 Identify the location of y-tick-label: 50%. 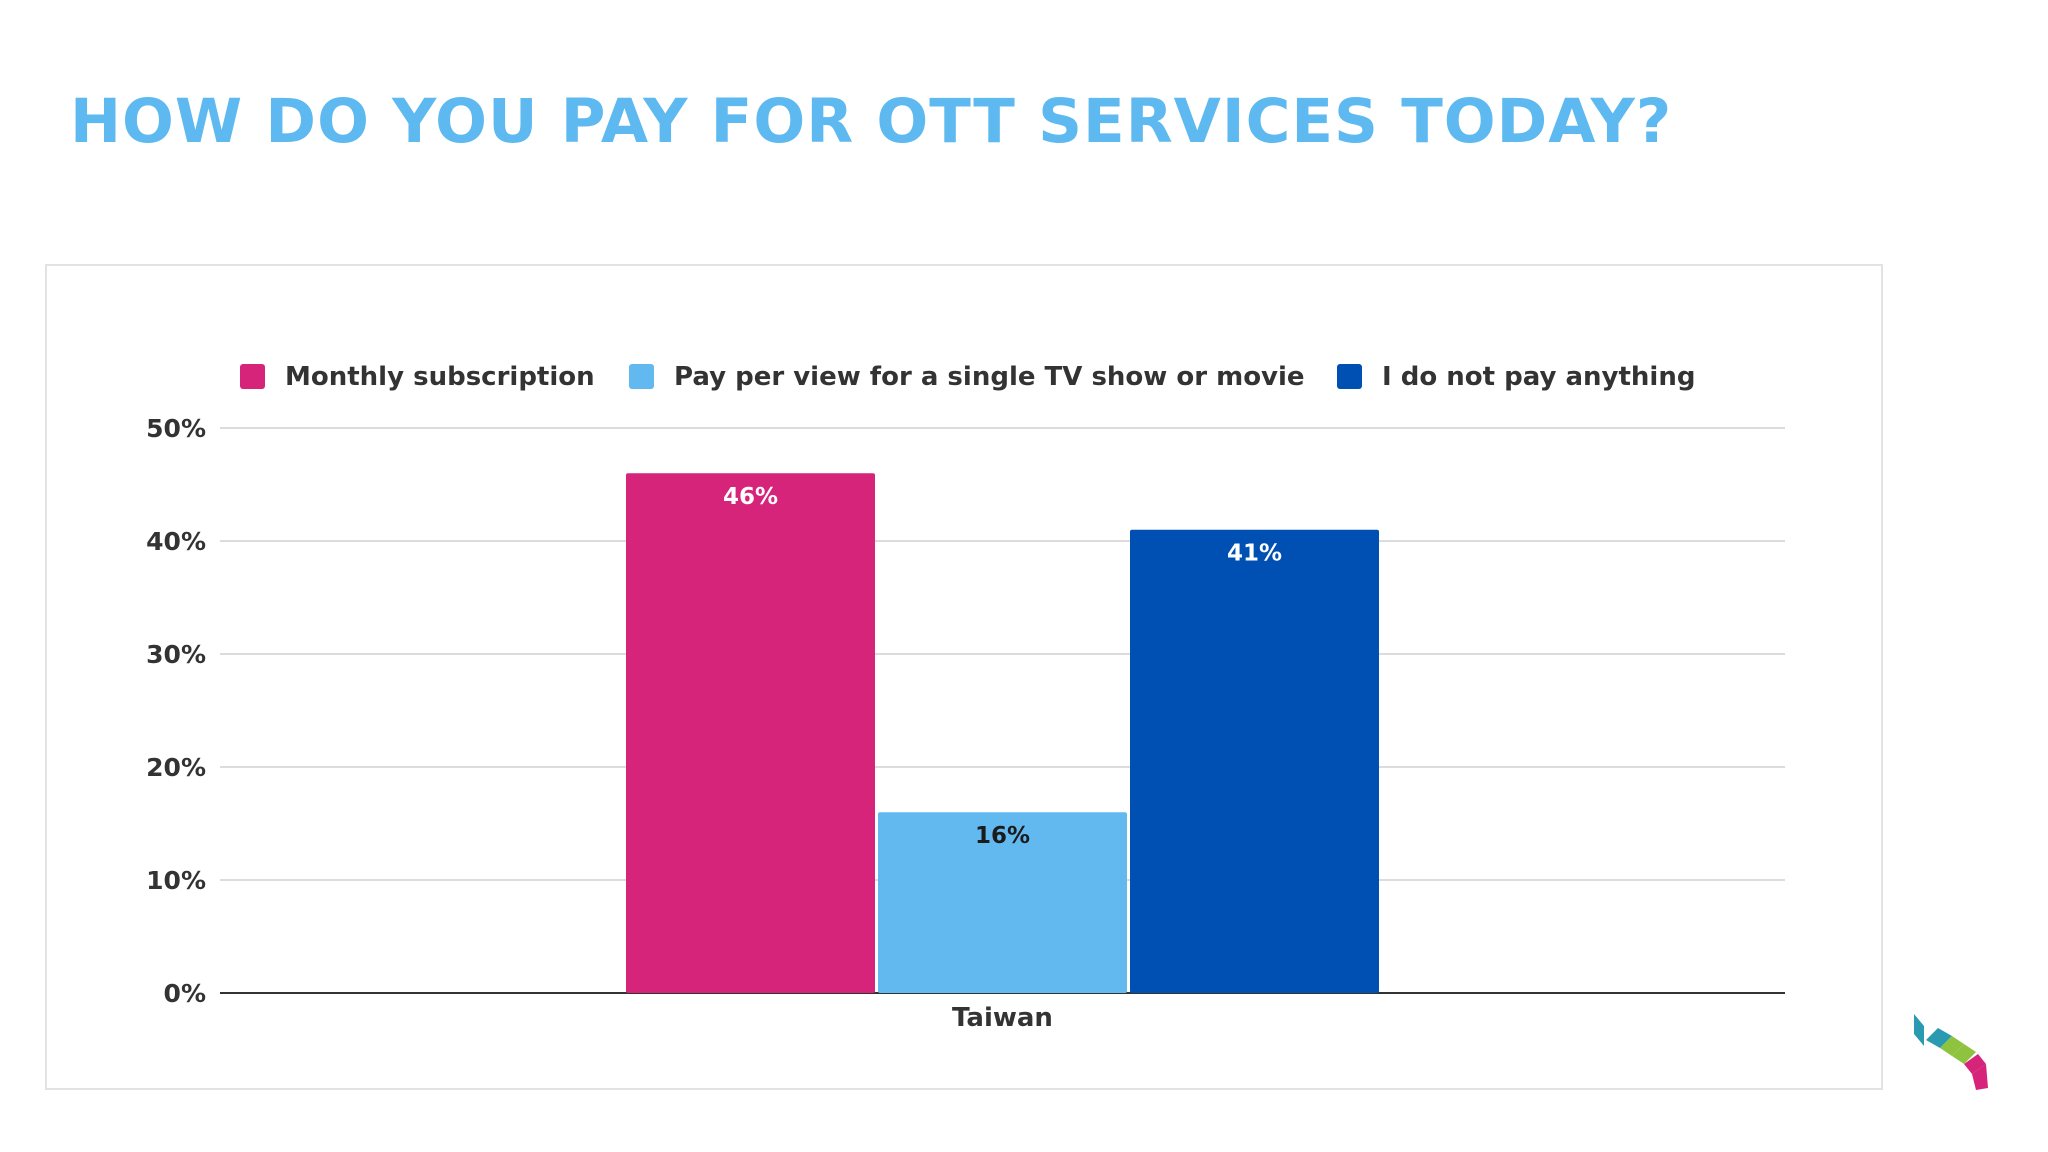
(176, 428).